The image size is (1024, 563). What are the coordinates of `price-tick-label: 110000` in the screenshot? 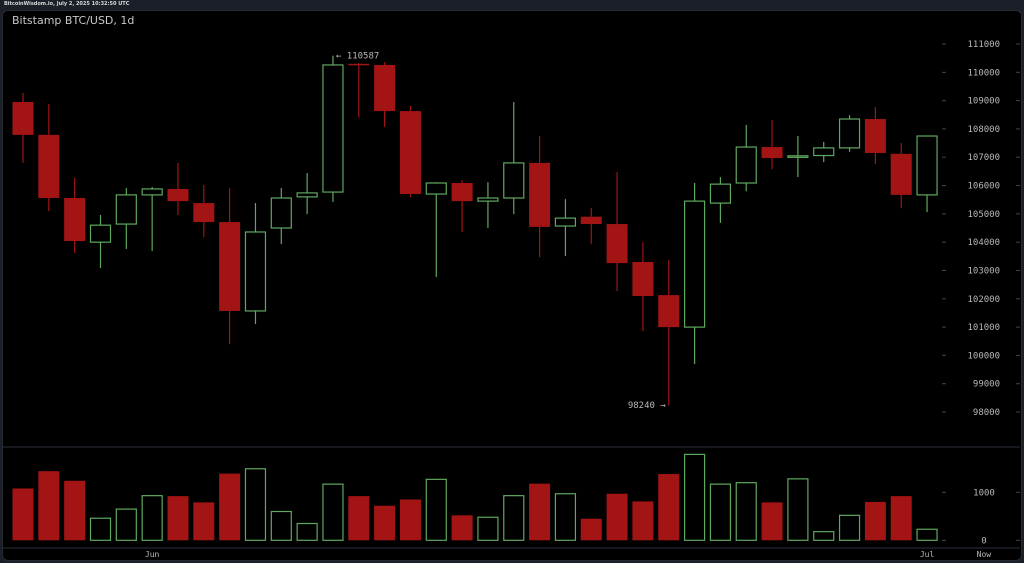 It's located at (983, 73).